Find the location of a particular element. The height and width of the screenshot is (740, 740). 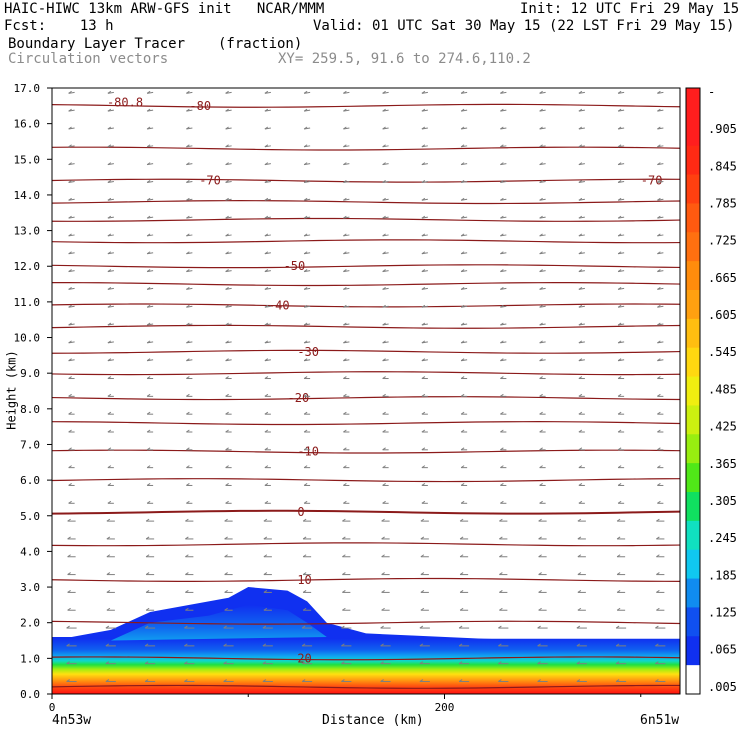

field-title: Boundary Layer Tracer is located at coordinates (97, 44).